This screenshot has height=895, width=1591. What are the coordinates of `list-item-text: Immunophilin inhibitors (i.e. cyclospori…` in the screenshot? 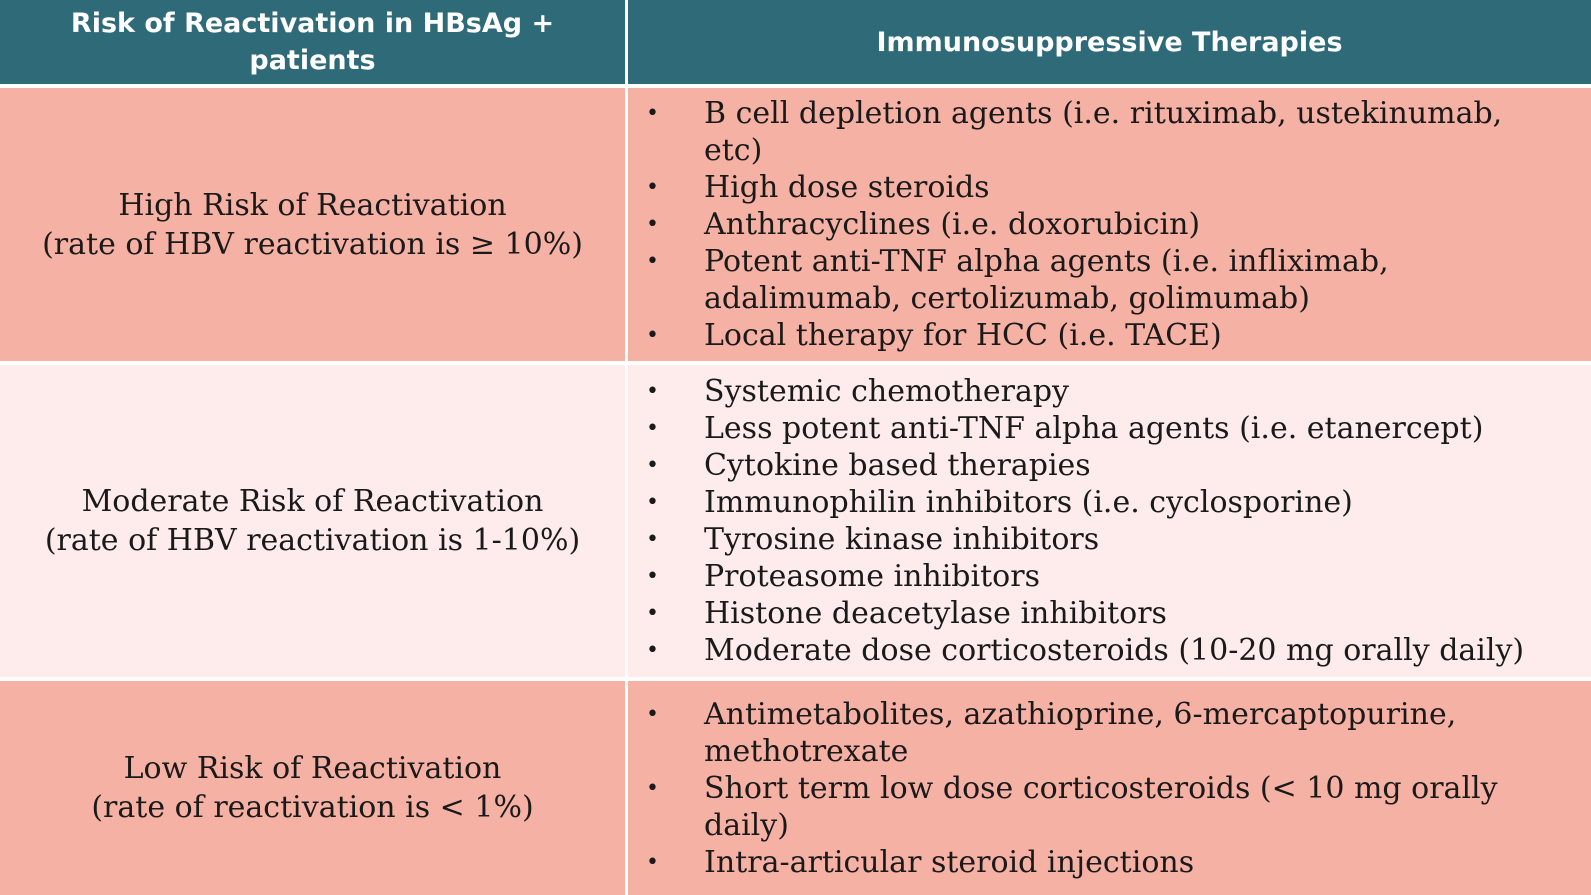 It's located at (1028, 502).